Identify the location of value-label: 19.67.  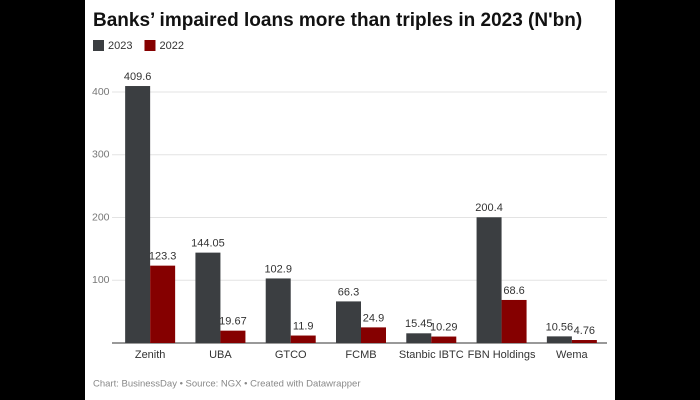
(233, 322).